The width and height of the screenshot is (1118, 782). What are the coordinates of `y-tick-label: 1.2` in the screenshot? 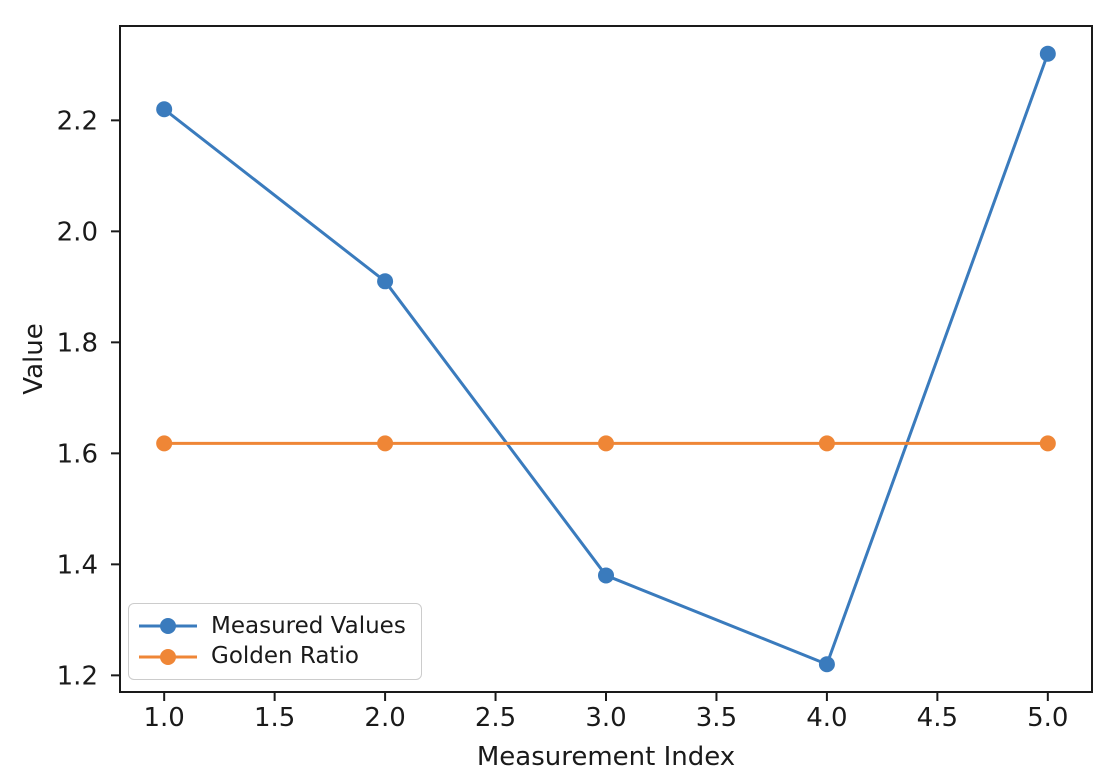 It's located at (77, 676).